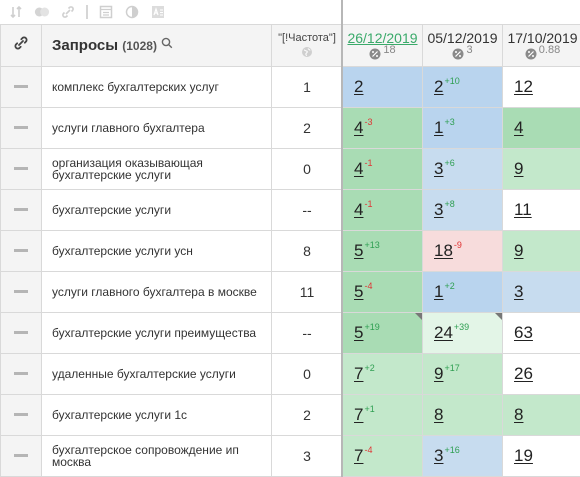 The image size is (580, 477). I want to click on position-cell: 11, so click(541, 210).